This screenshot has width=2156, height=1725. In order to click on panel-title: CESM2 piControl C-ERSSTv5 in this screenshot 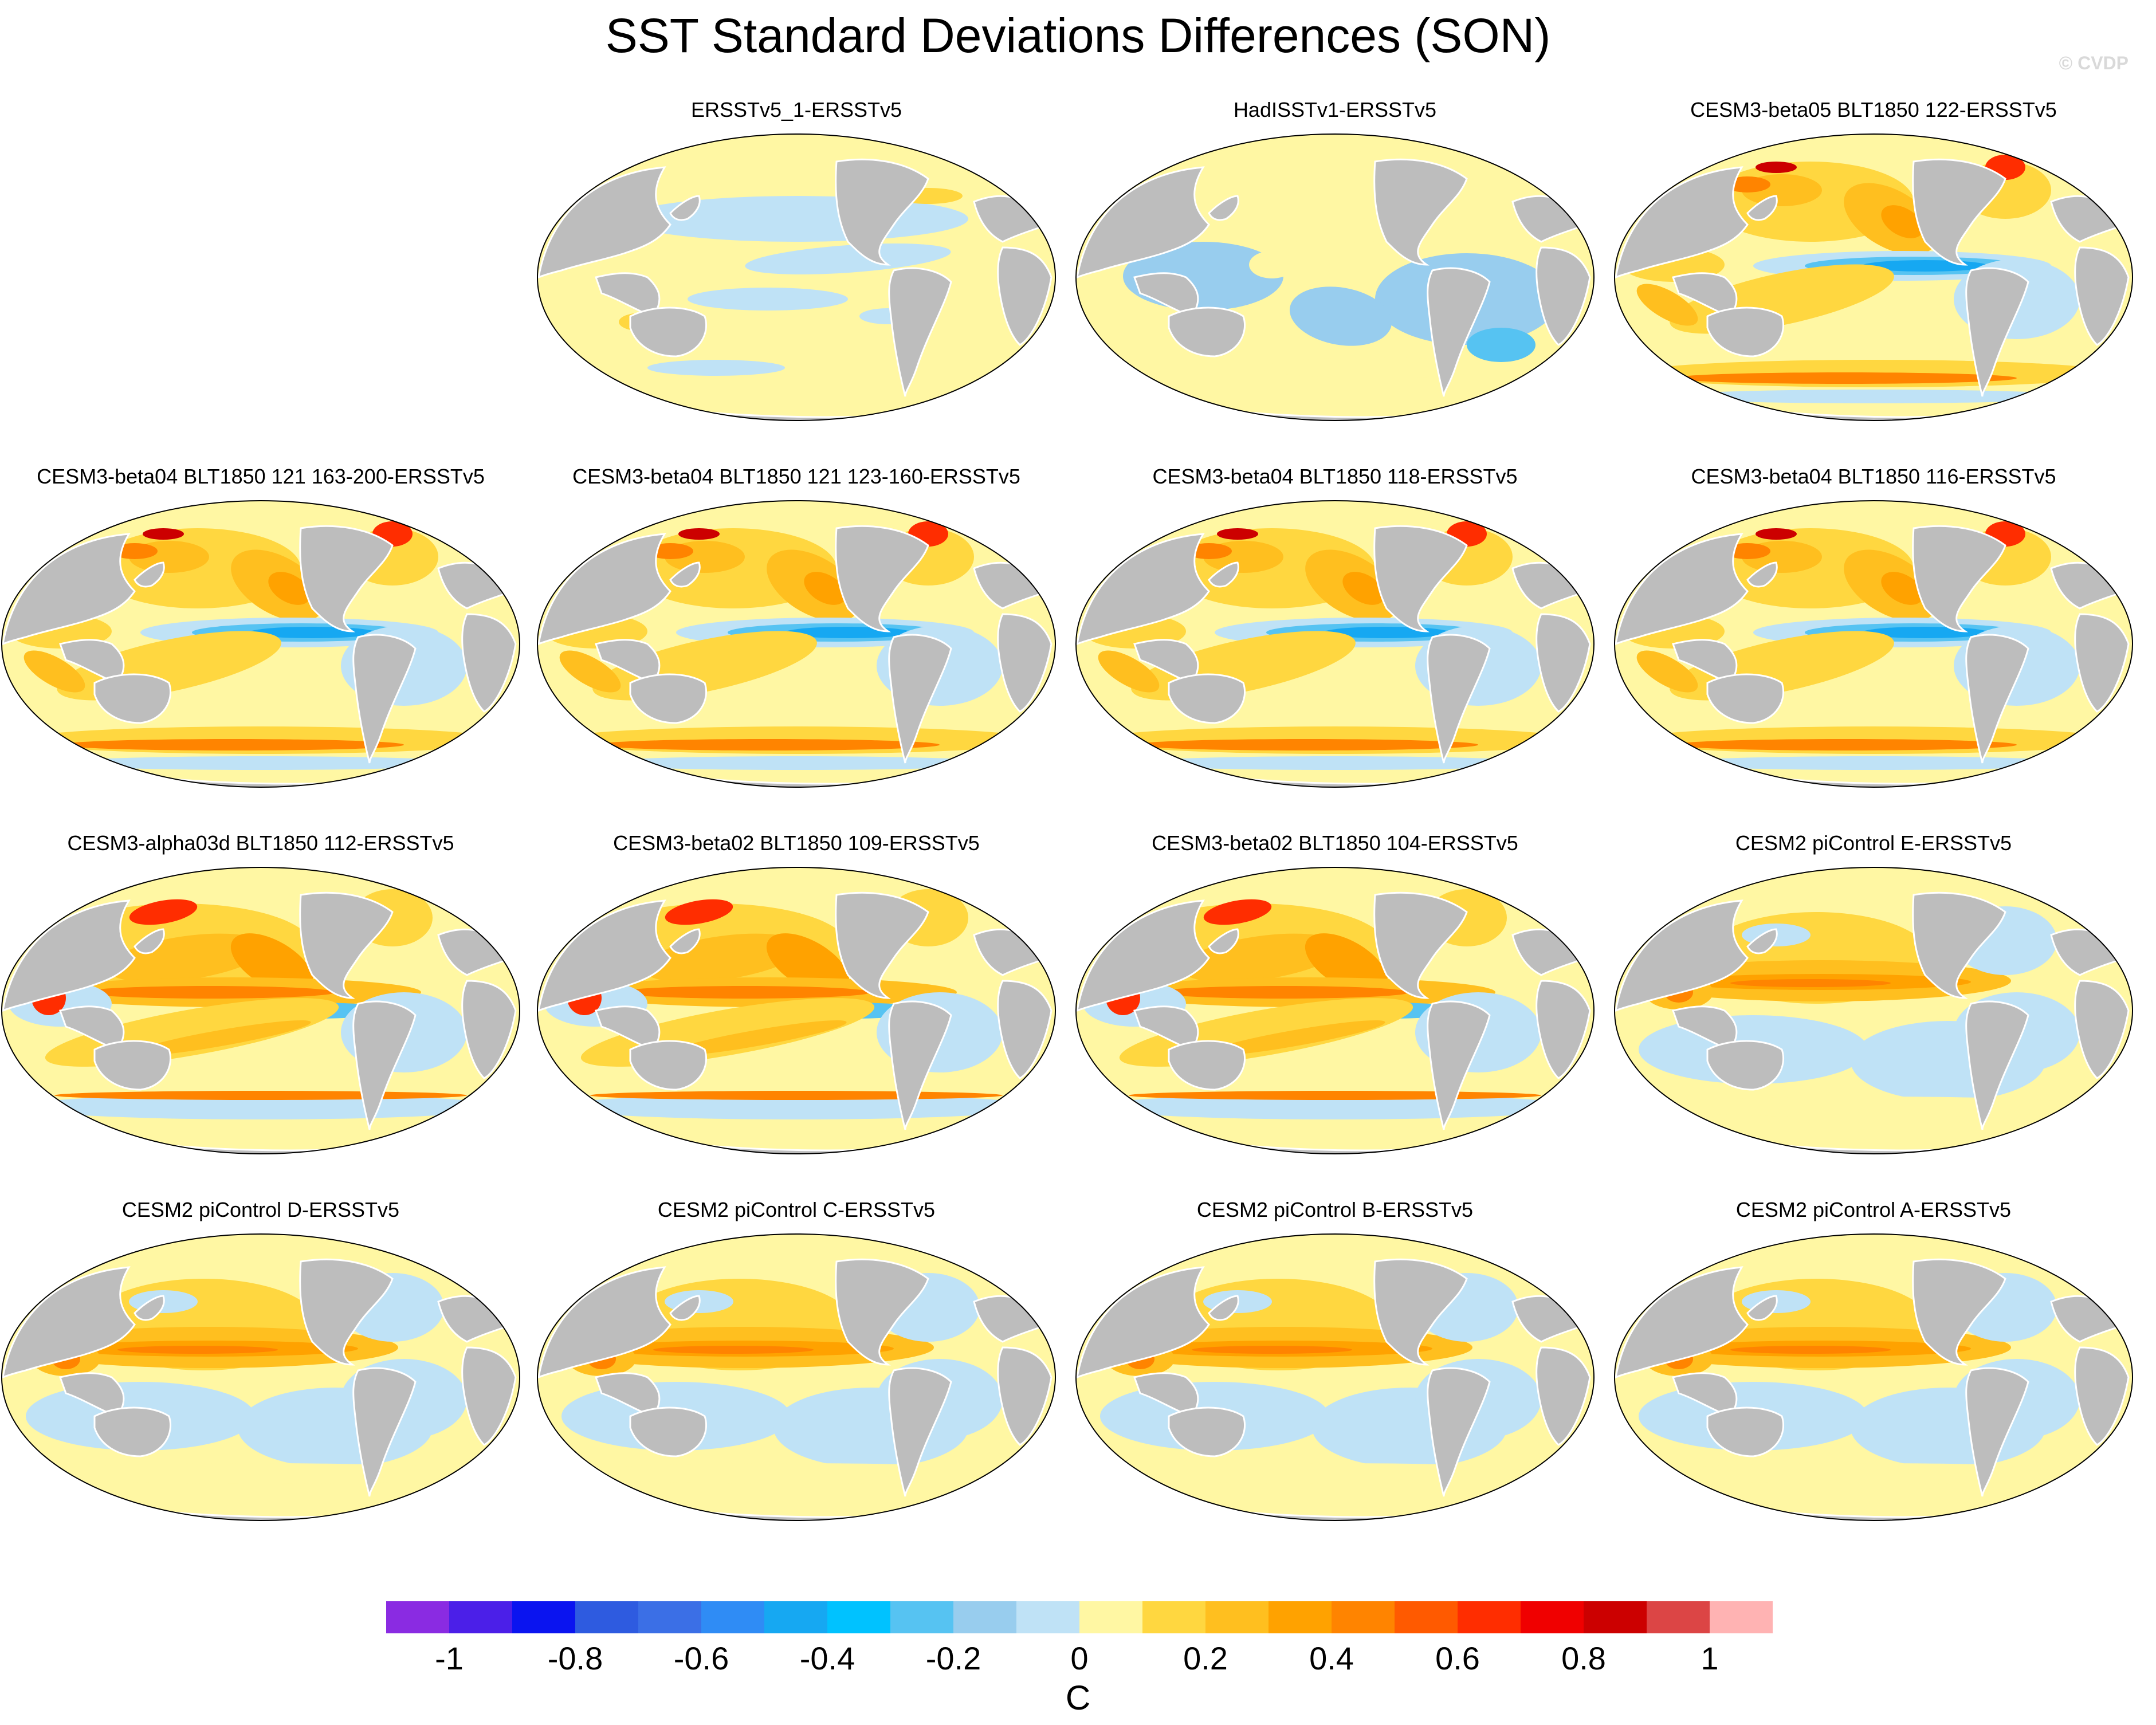, I will do `click(796, 1209)`.